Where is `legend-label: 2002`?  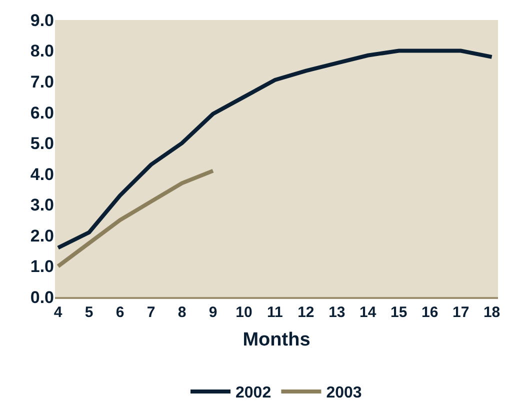 legend-label: 2002 is located at coordinates (254, 393).